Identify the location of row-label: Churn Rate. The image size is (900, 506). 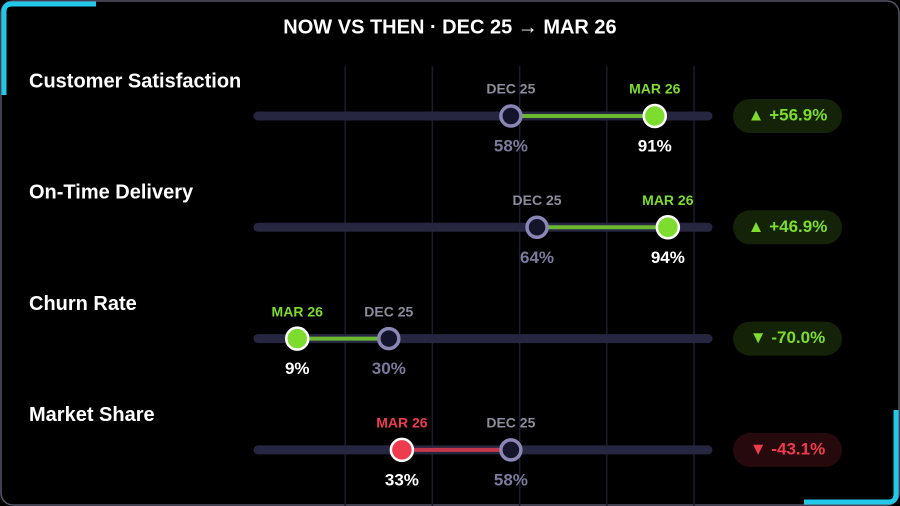
(83, 304).